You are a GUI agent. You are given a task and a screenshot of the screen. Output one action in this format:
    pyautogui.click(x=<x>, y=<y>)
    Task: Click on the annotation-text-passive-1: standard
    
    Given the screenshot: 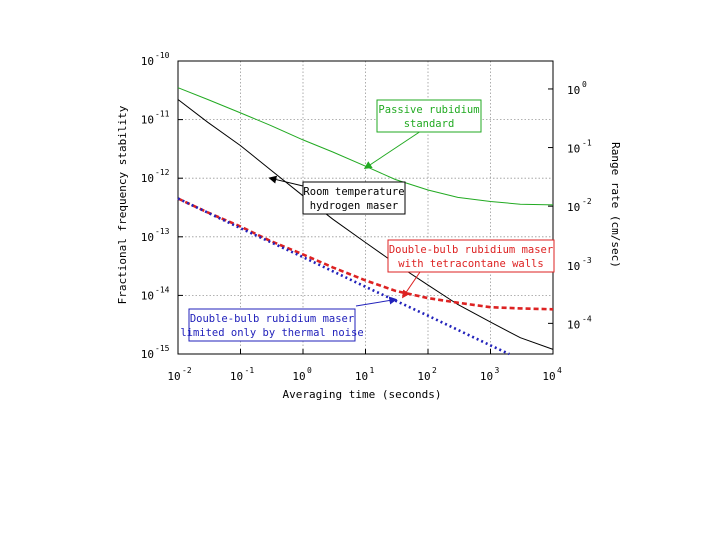 What is the action you would take?
    pyautogui.click(x=429, y=124)
    